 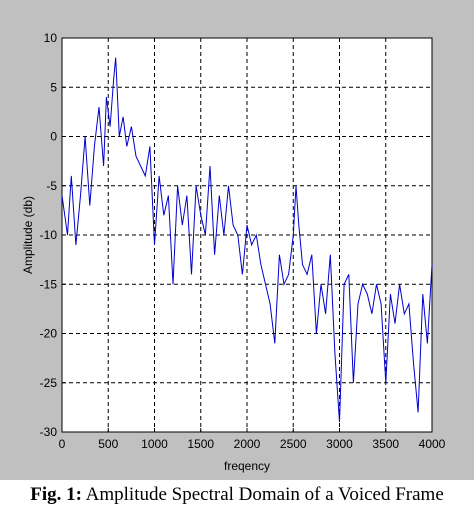 I want to click on y-tick-label: -10, so click(x=49, y=235).